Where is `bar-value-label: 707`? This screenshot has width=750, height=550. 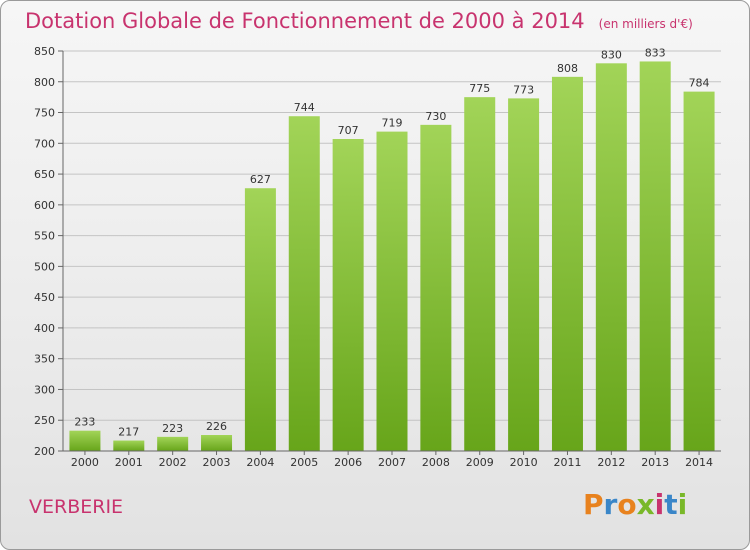 bar-value-label: 707 is located at coordinates (348, 130).